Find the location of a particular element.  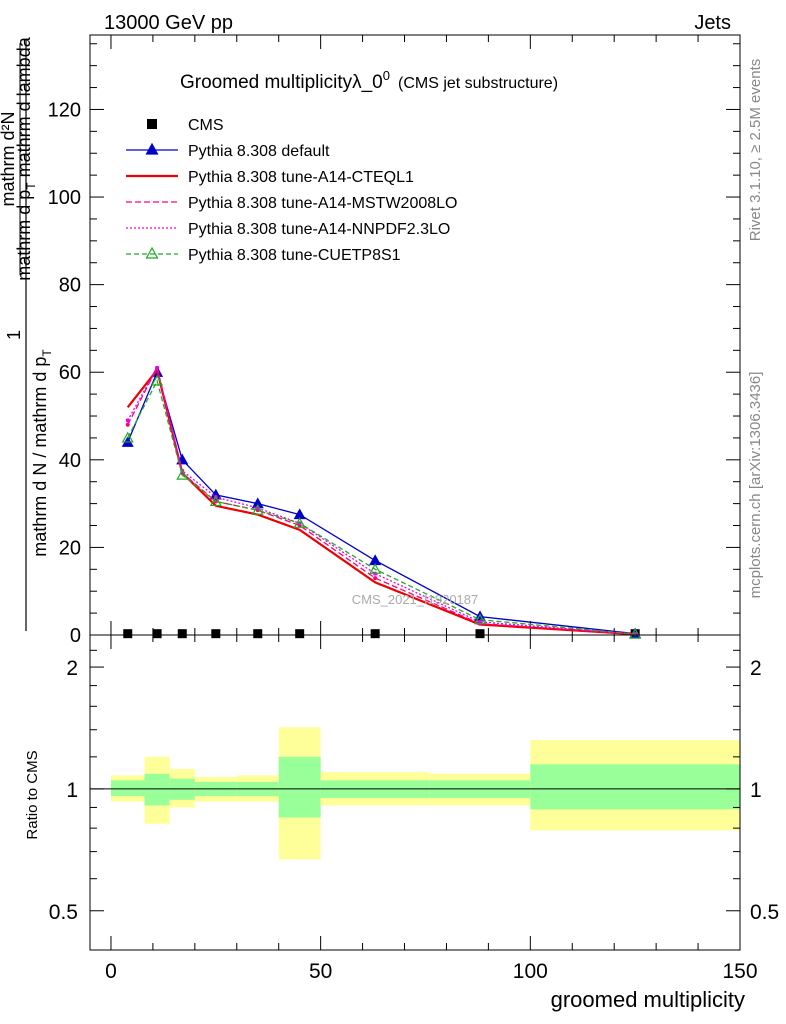

y-tick-label: 120 is located at coordinates (64, 110).